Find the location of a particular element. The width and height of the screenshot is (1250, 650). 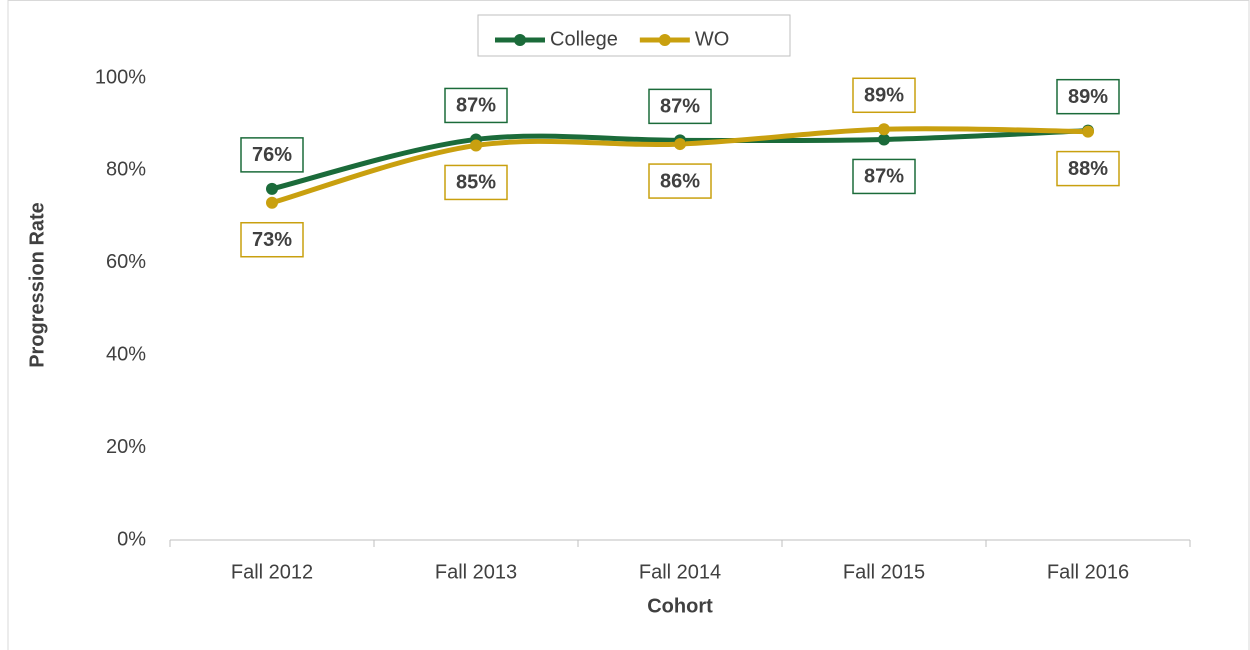

data-label: 73% is located at coordinates (272, 240).